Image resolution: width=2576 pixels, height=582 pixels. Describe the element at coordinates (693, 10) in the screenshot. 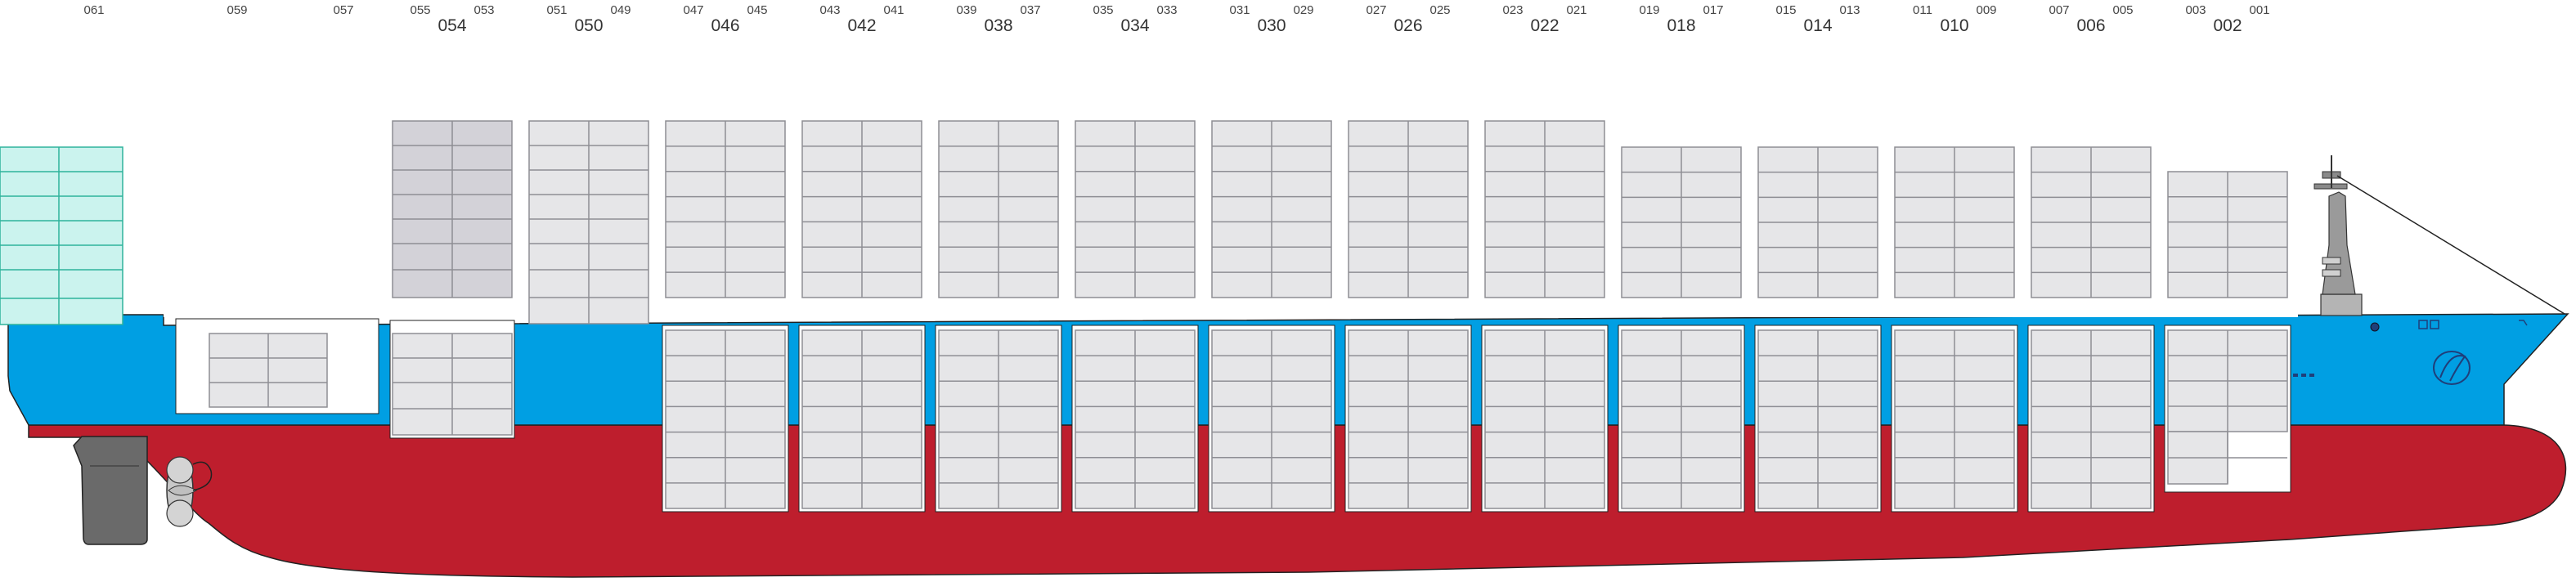

I see `bay-label-047: 047` at that location.